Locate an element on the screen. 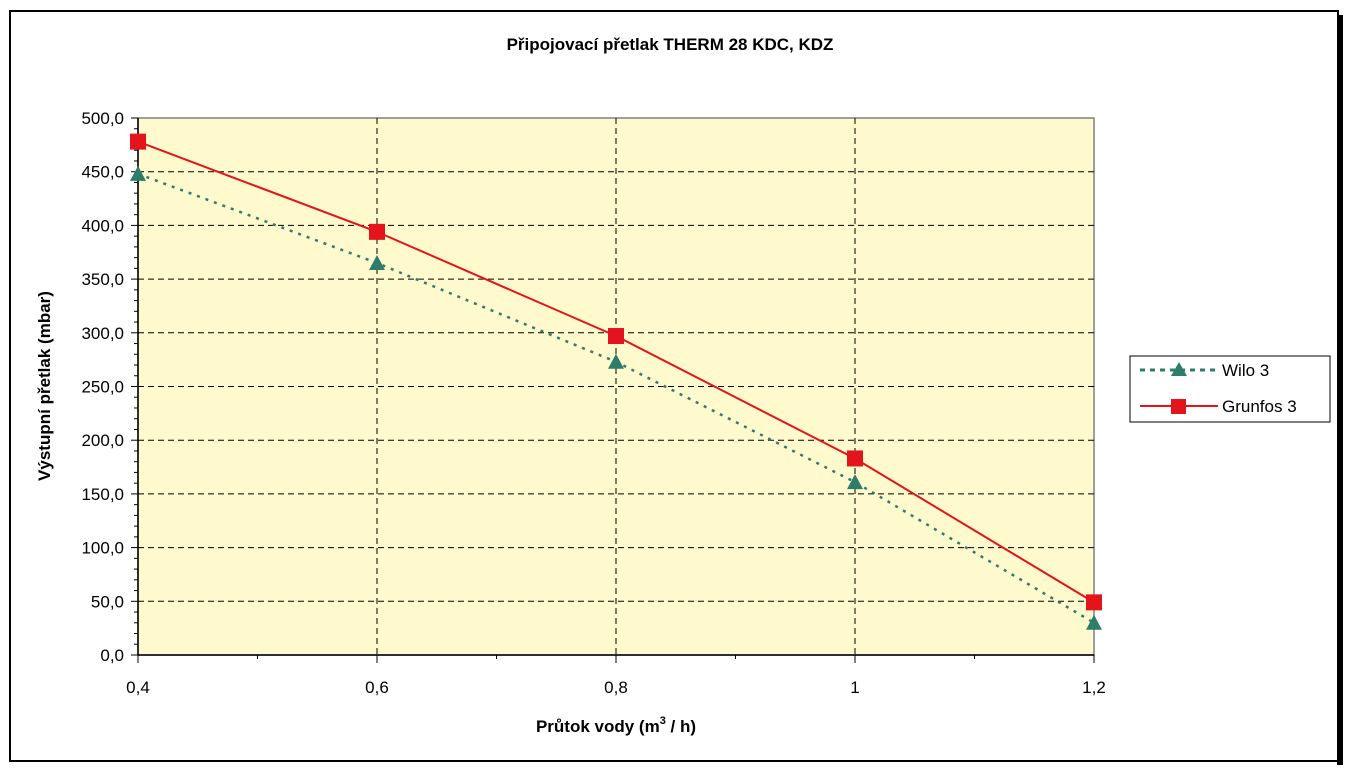  x-axis-label-tail: / h) is located at coordinates (681, 726).